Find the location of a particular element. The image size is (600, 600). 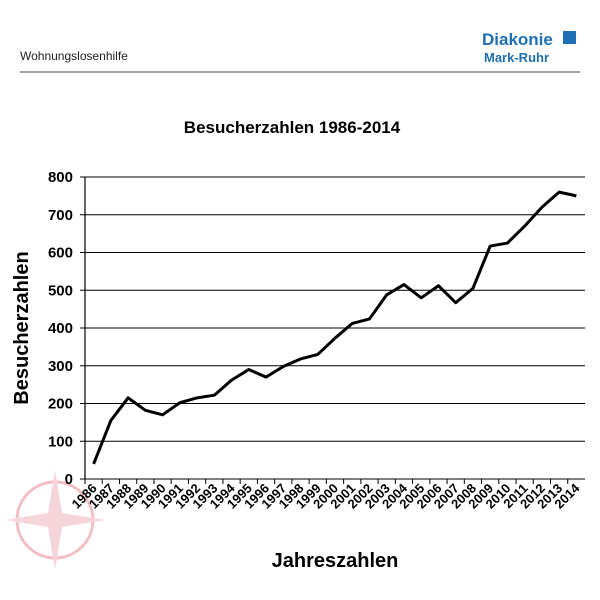

y-tick-label: 600 is located at coordinates (60, 253).